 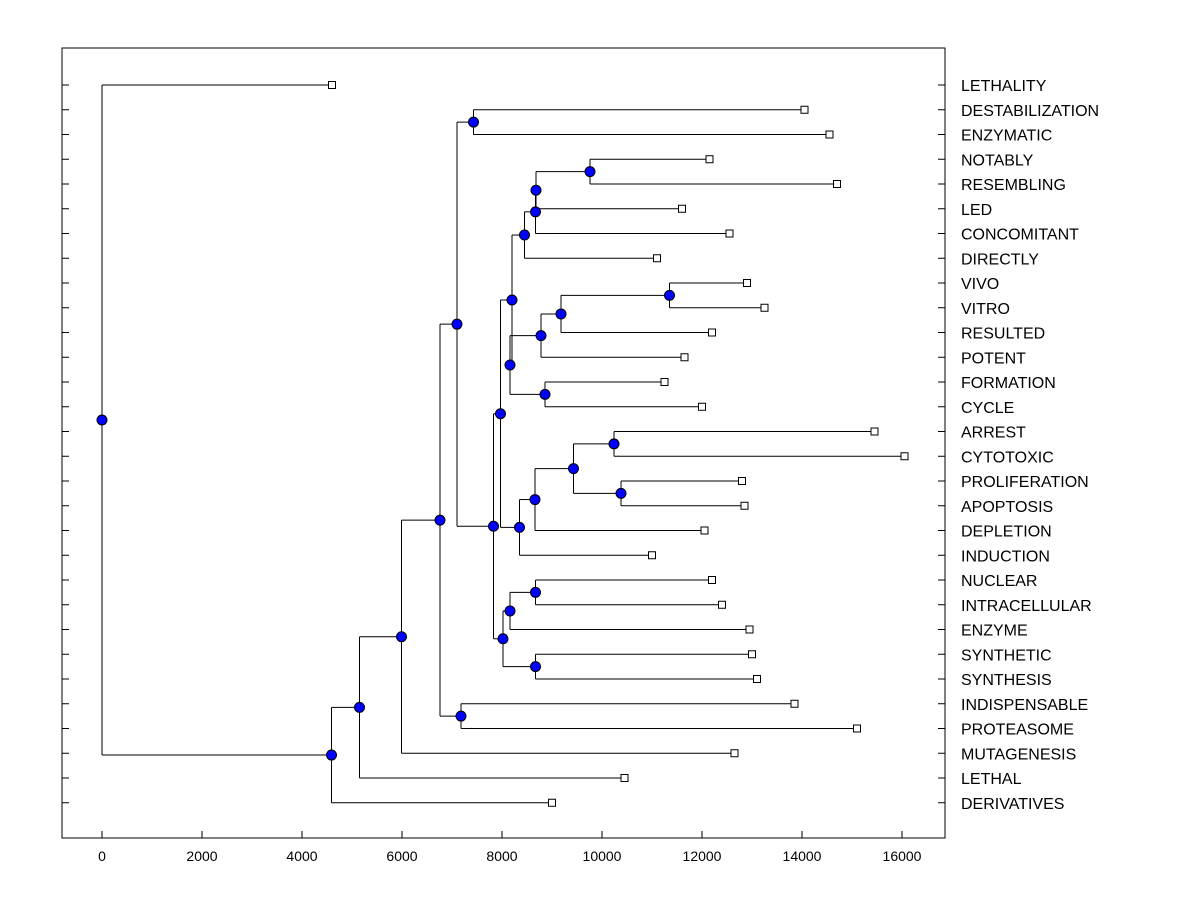 I want to click on merge-node-n1, so click(x=473, y=122).